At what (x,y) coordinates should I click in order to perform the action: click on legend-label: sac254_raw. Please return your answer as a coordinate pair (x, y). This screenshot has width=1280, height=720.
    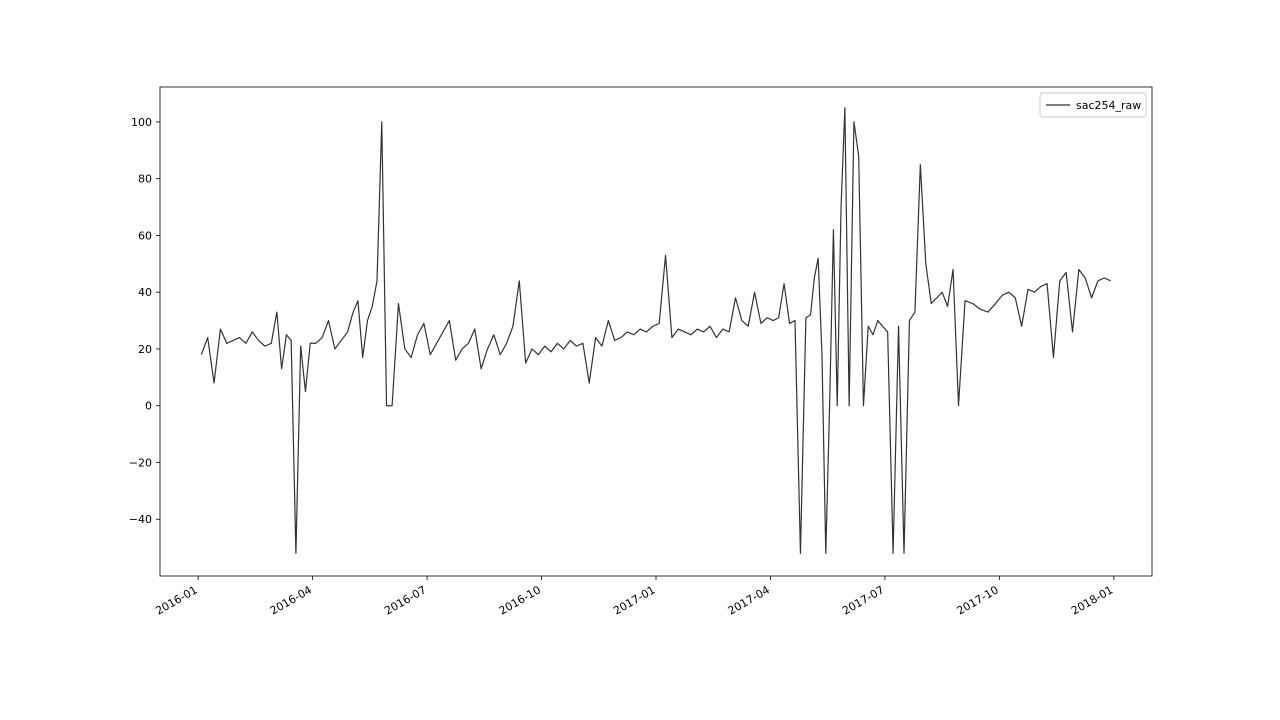
    Looking at the image, I should click on (1108, 105).